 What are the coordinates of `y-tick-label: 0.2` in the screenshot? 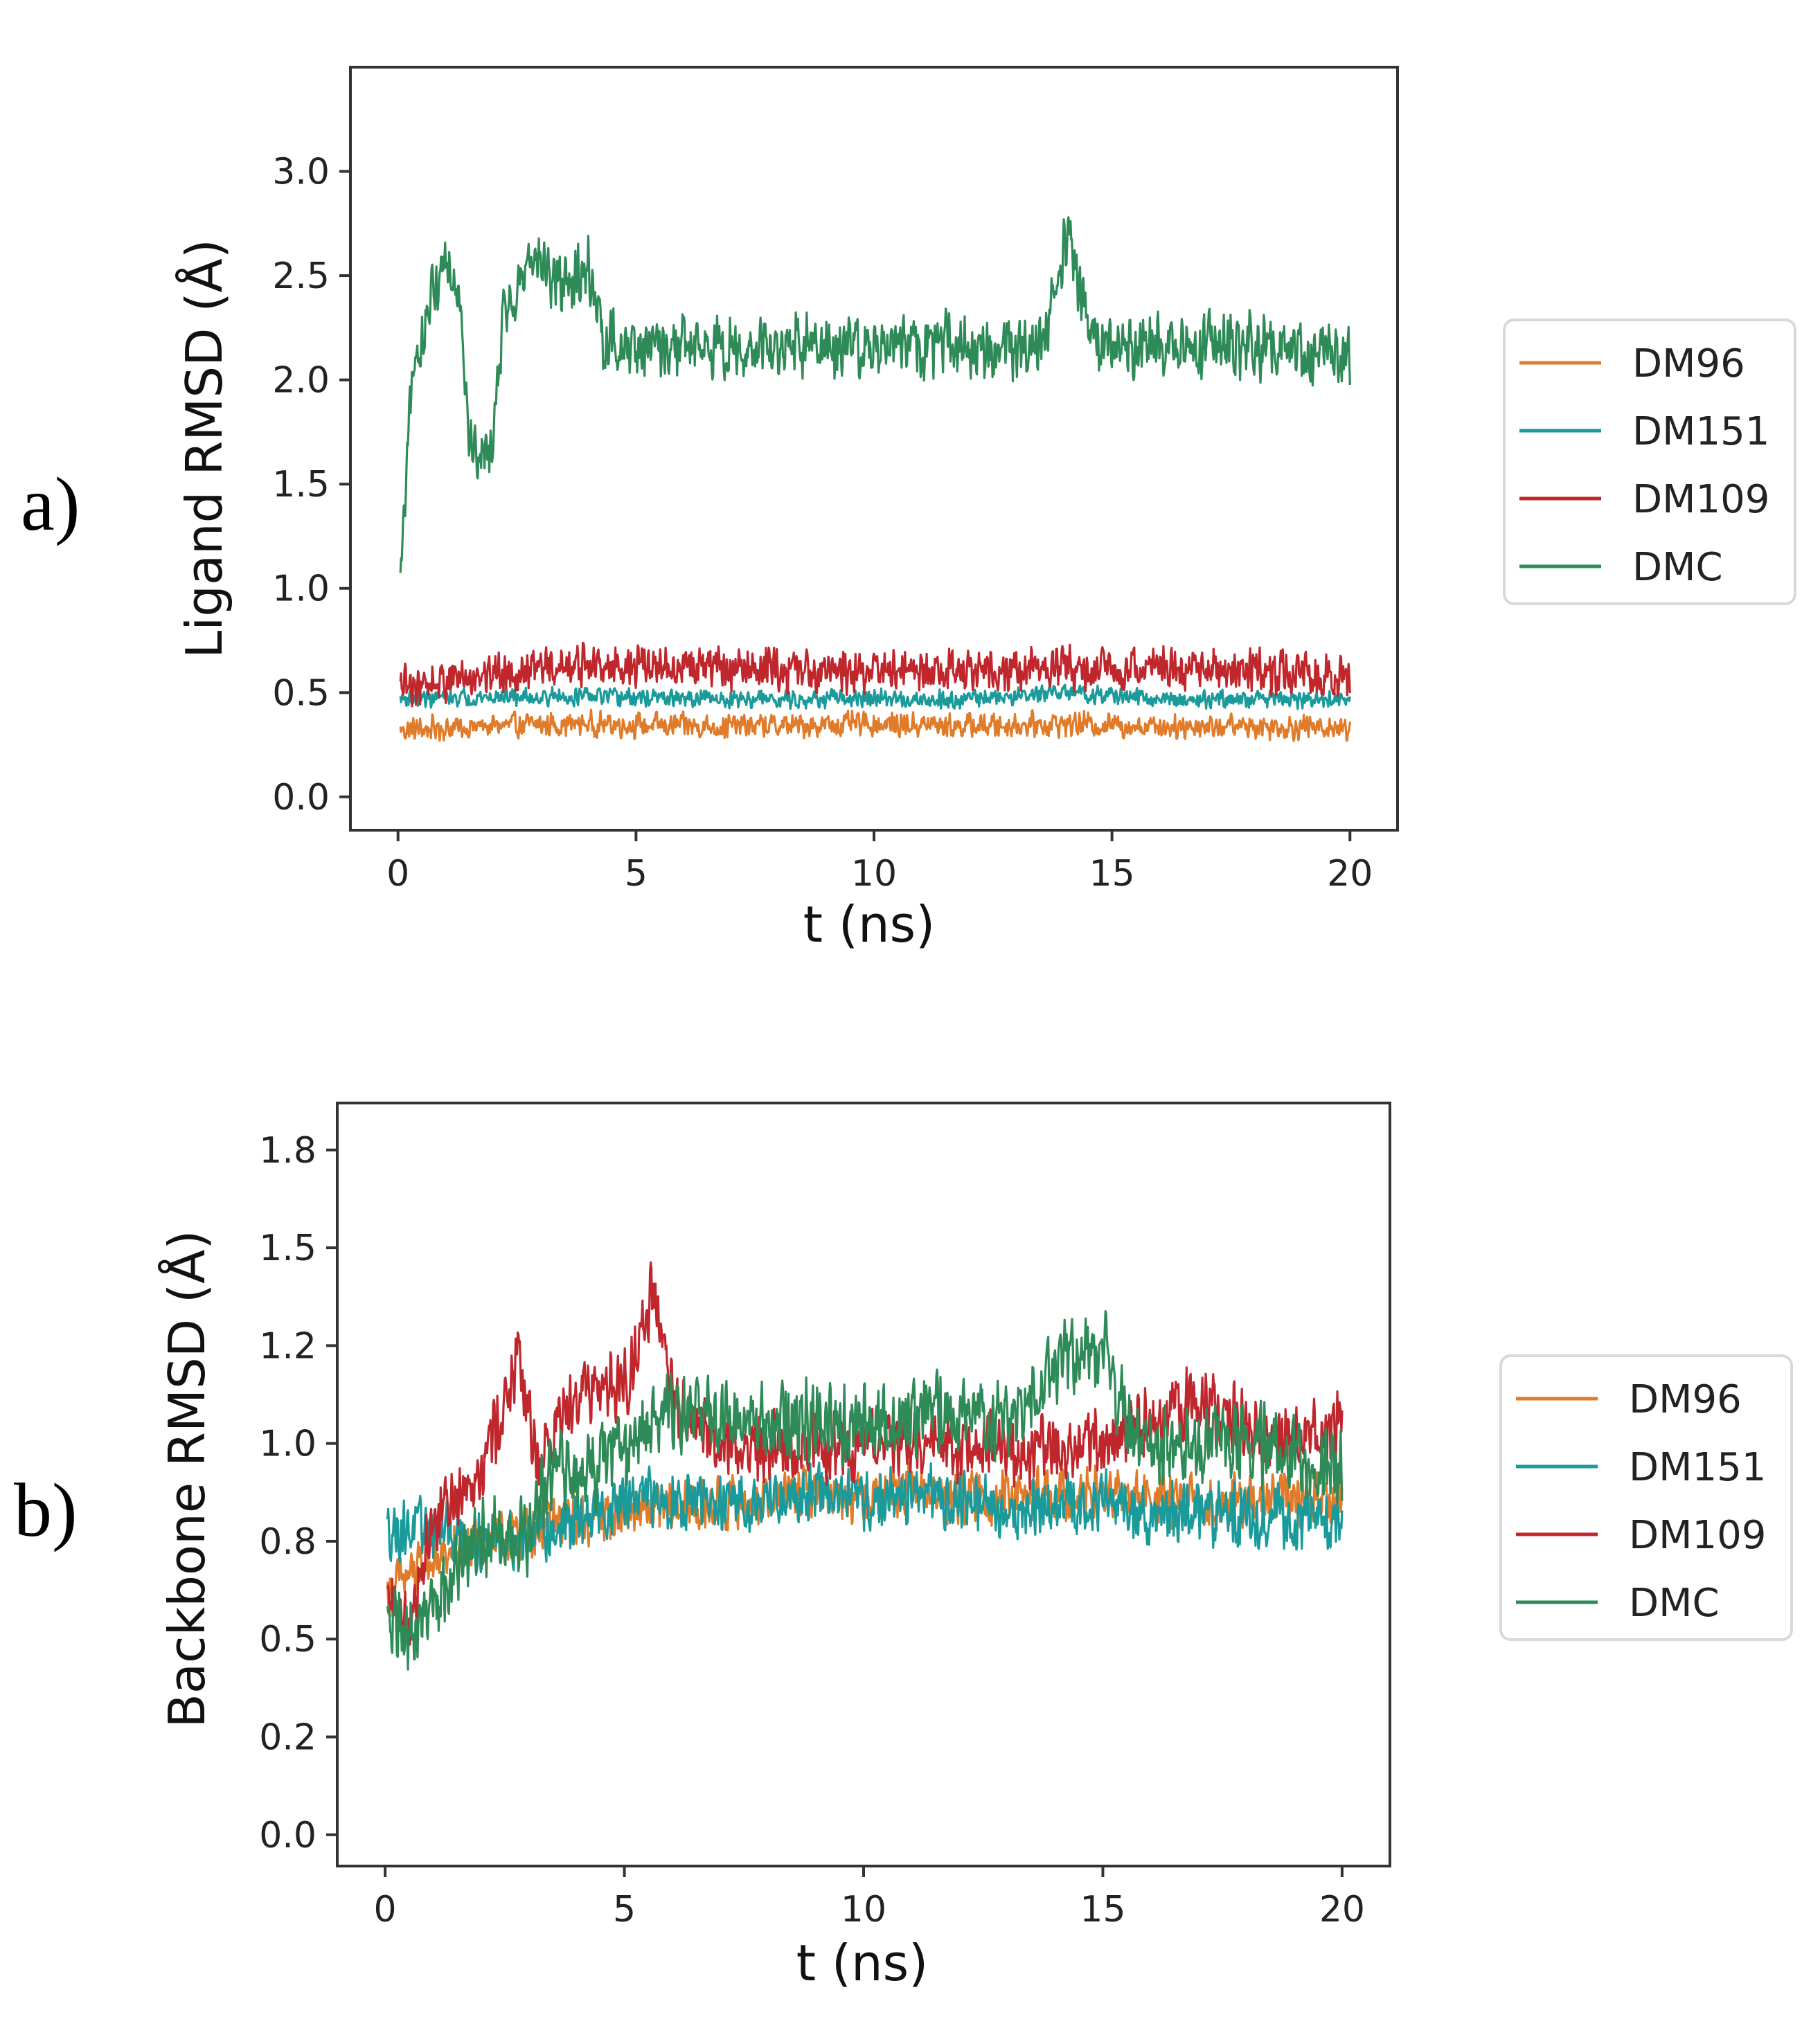 It's located at (287, 1738).